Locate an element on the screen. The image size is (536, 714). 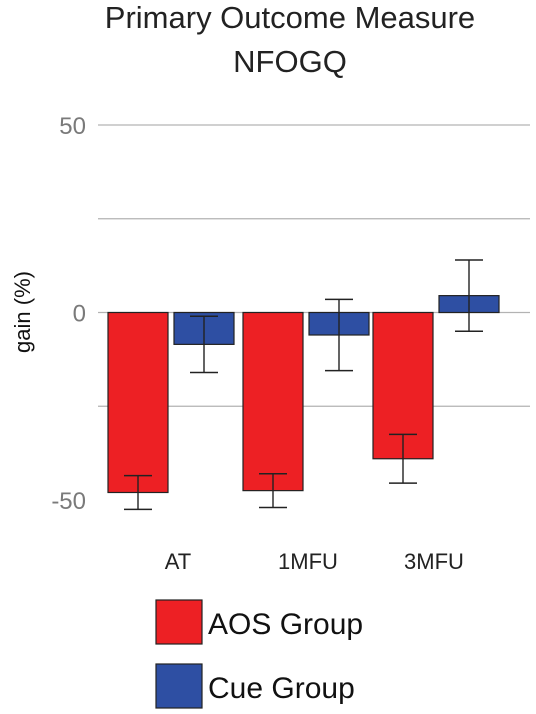
legend-label: AOS Group is located at coordinates (285, 624).